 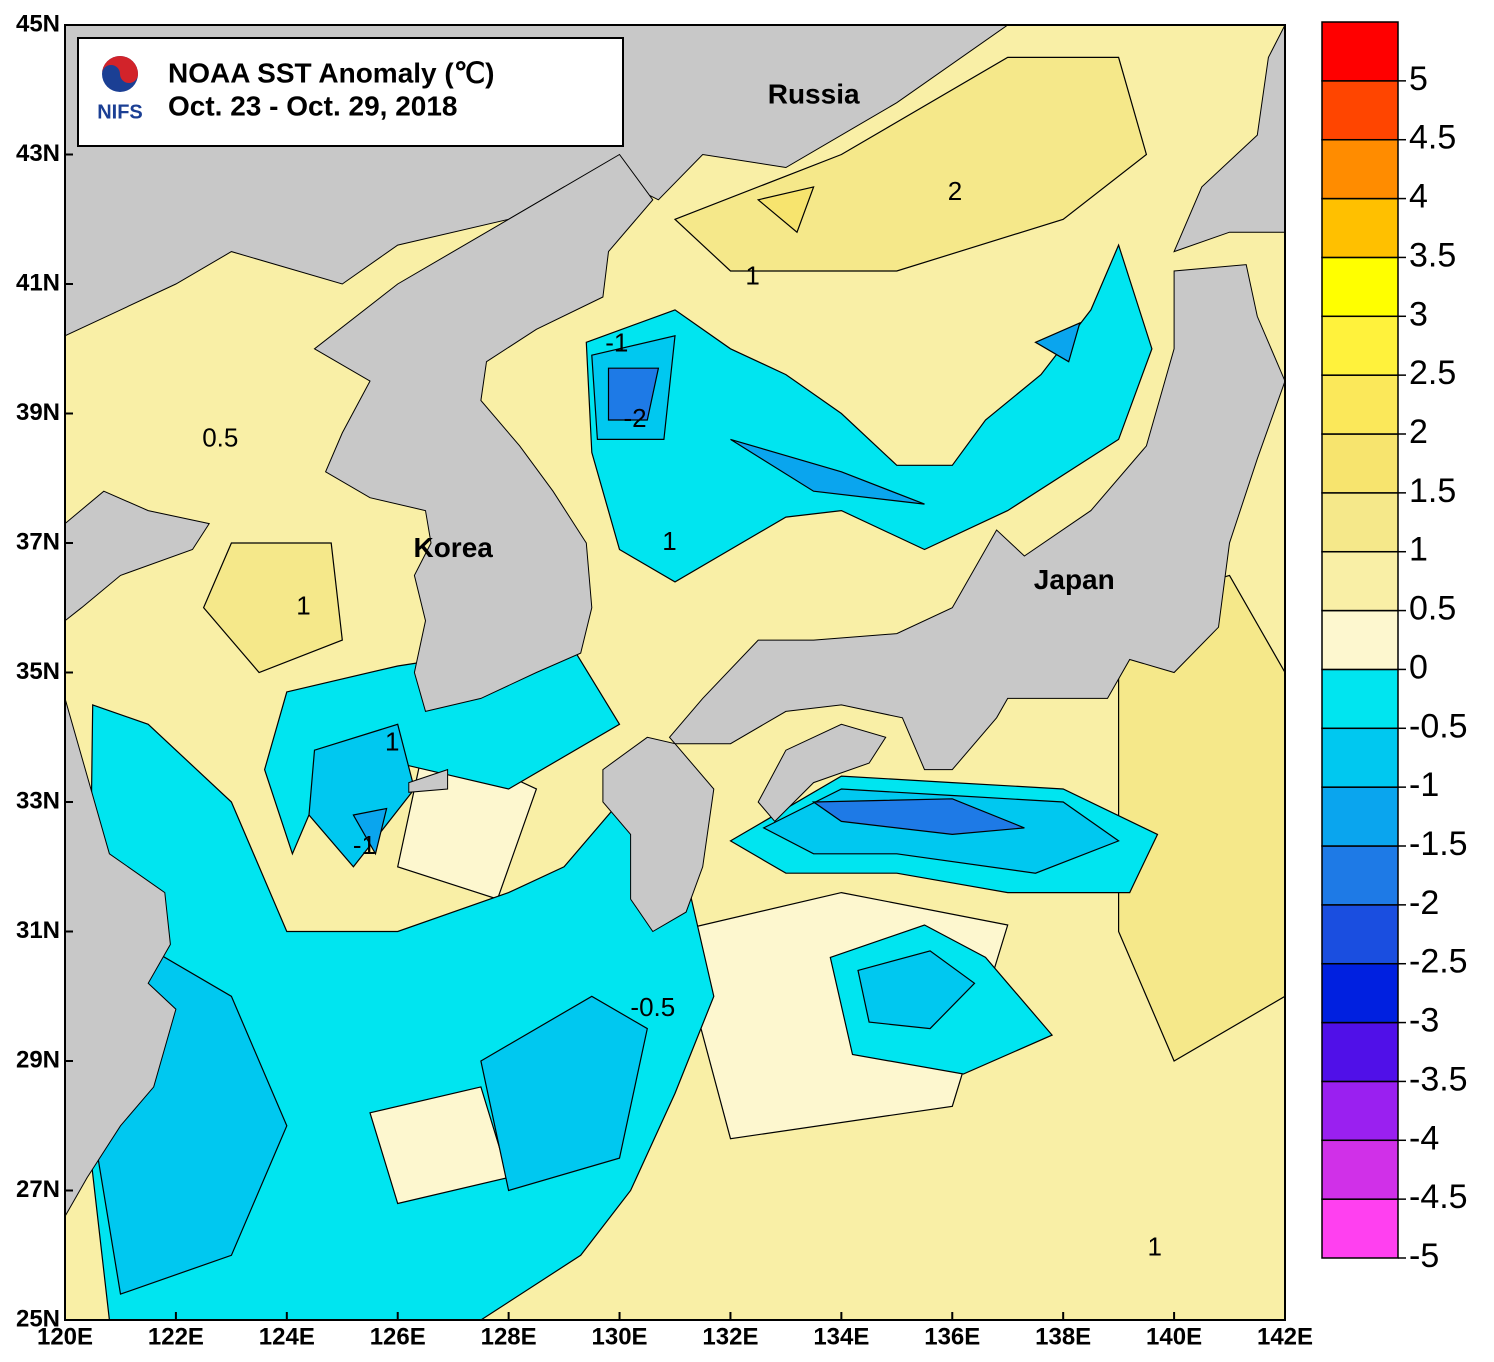 I want to click on colorbar-label: 4.5, so click(x=1432, y=138).